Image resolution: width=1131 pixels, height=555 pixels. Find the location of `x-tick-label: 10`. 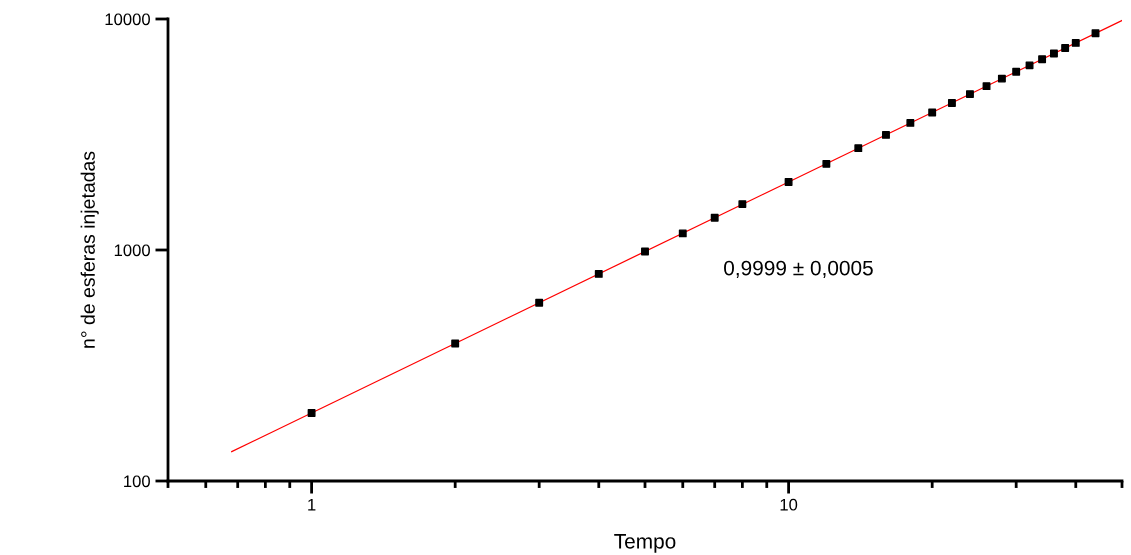

x-tick-label: 10 is located at coordinates (789, 504).